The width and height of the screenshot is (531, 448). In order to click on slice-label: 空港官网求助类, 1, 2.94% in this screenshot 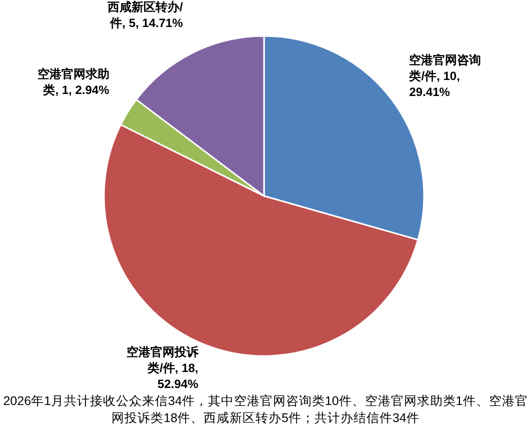, I will do `click(73, 82)`.